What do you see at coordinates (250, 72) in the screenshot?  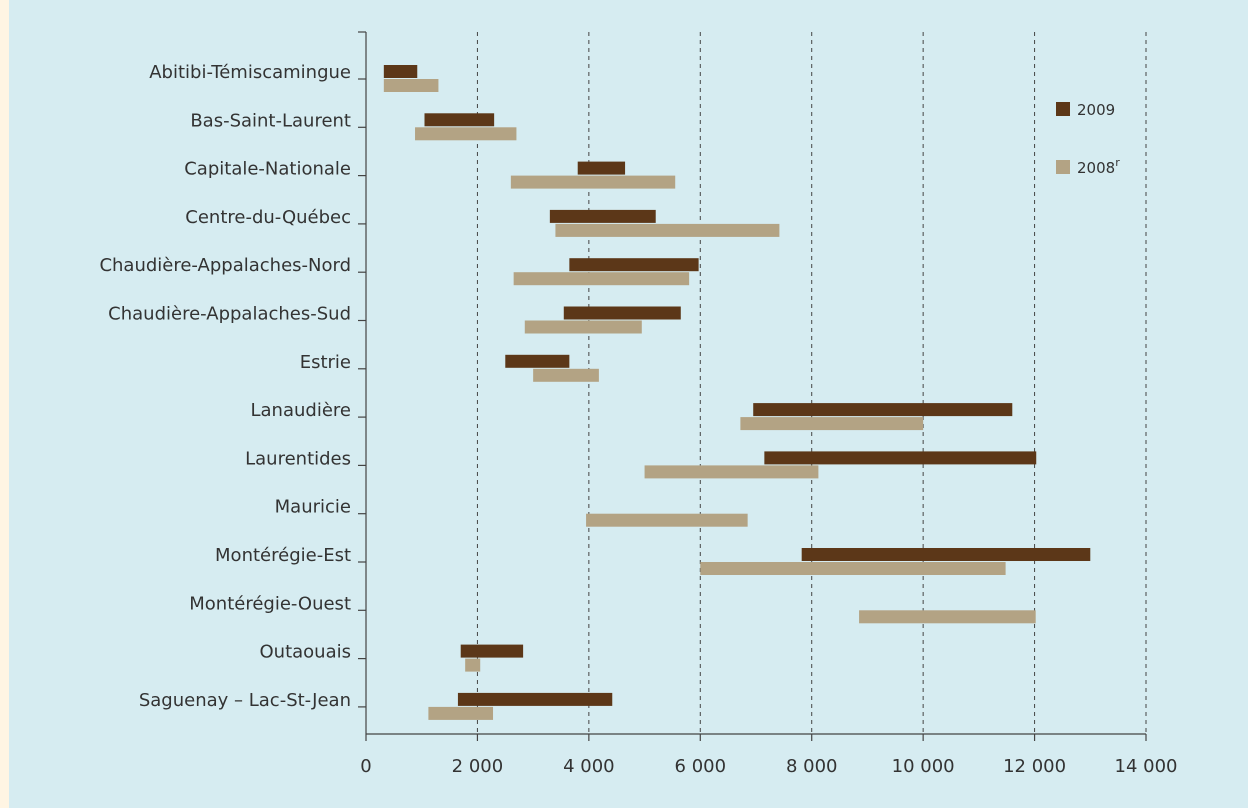 I see `category-label: Abitibi-Témiscamingue` at bounding box center [250, 72].